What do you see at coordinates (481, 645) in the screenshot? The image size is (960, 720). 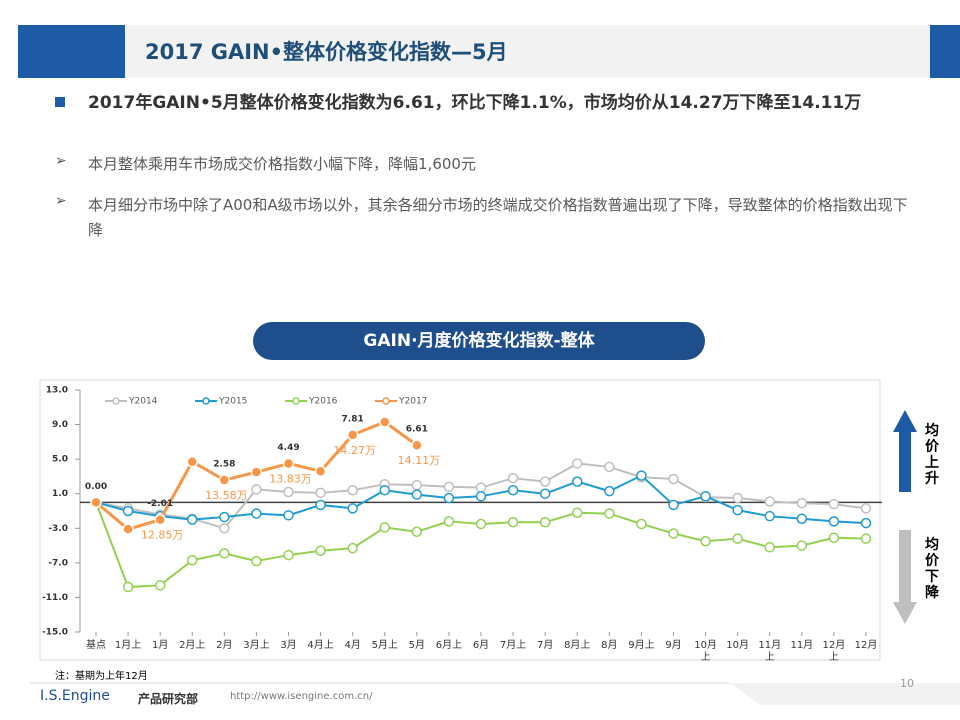 I see `x-tick-label: 6月` at bounding box center [481, 645].